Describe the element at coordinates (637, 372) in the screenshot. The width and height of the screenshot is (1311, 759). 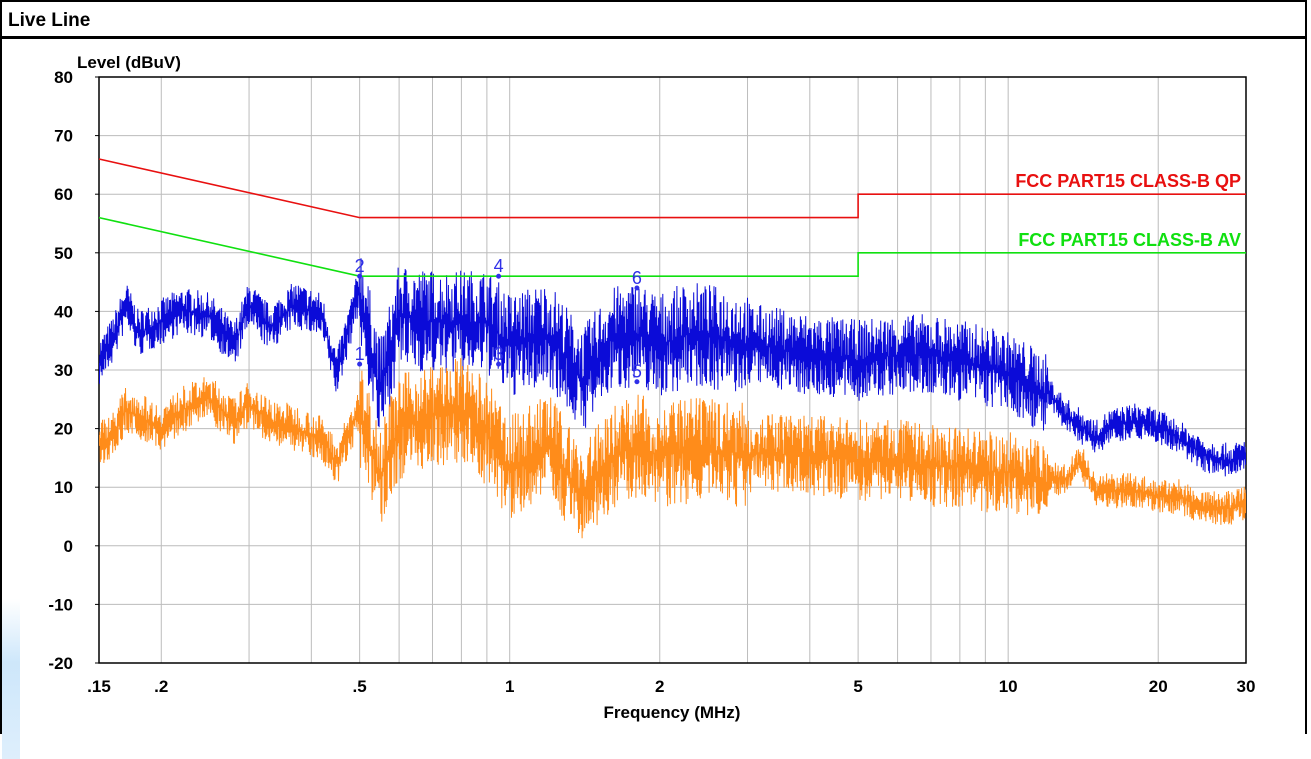
I see `marker-label: 5` at that location.